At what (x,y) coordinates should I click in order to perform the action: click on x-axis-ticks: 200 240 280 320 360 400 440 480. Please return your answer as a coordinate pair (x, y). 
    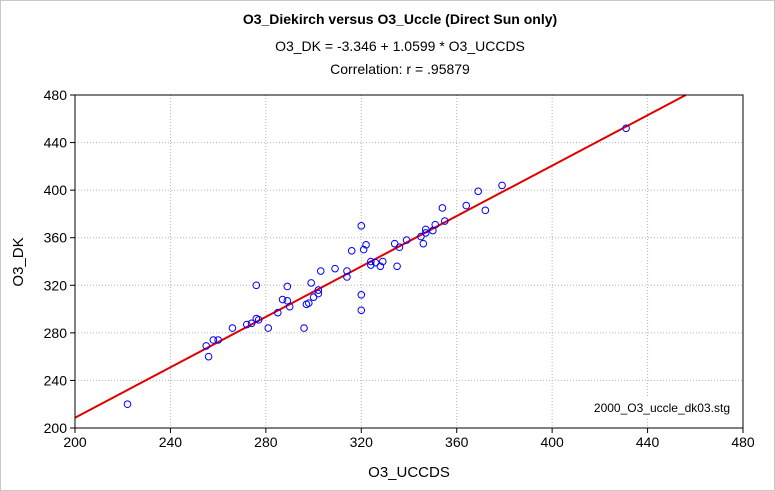
    Looking at the image, I should click on (409, 439).